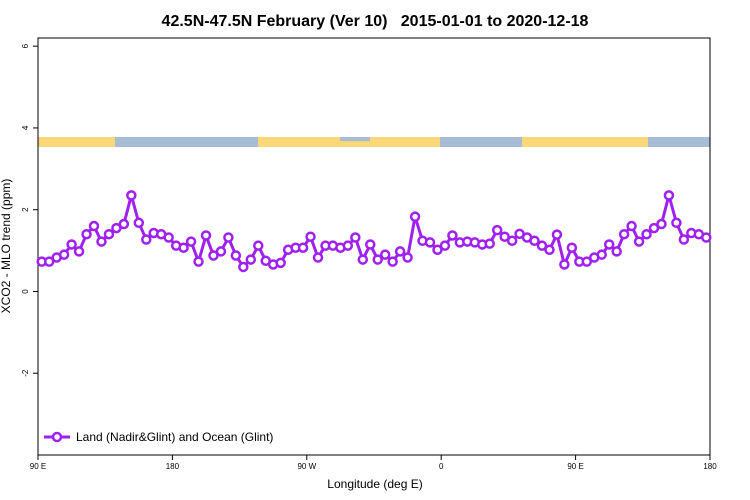 The width and height of the screenshot is (750, 500). What do you see at coordinates (25, 373) in the screenshot?
I see `y-tick-label: -2` at bounding box center [25, 373].